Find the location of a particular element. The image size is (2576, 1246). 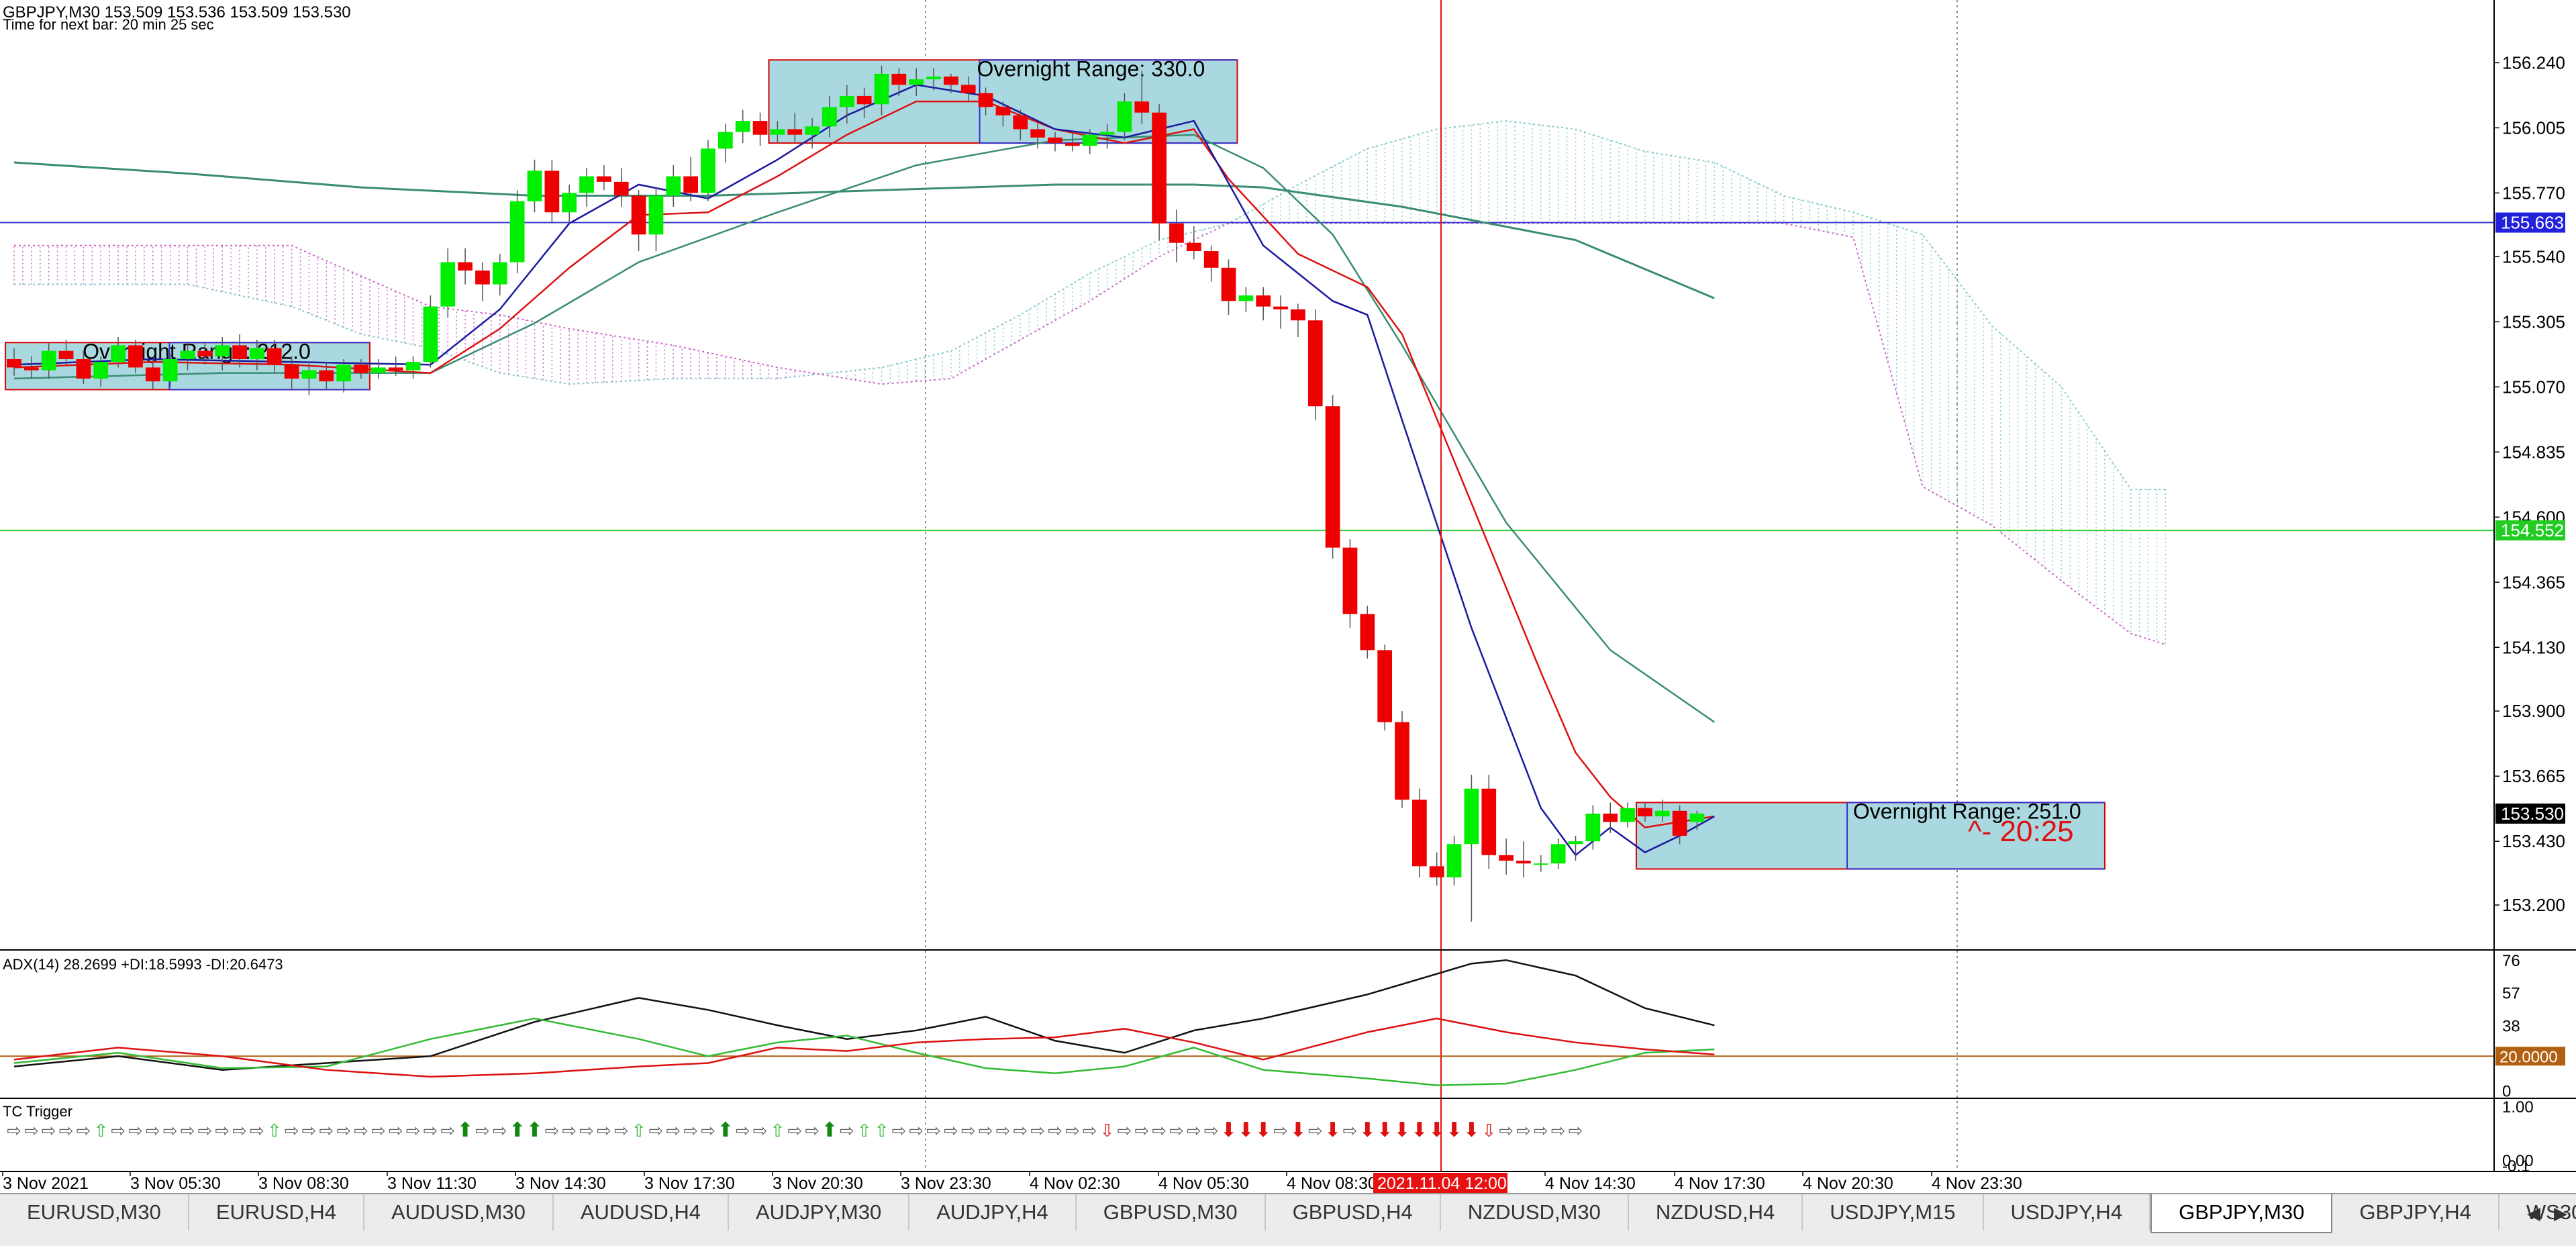

tc-tick-label: 1.00 is located at coordinates (2518, 1107).